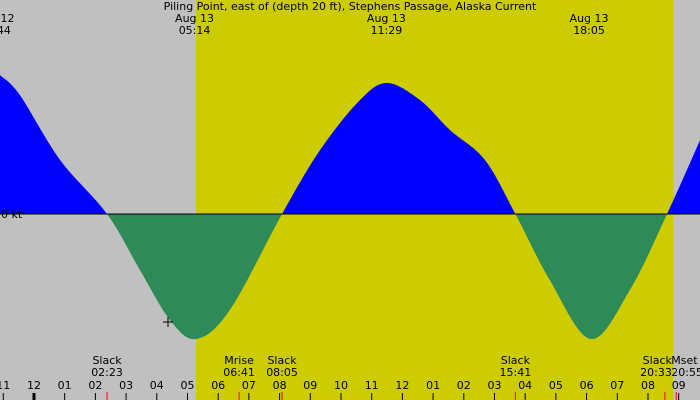  I want to click on event-time: 06:41, so click(239, 372).